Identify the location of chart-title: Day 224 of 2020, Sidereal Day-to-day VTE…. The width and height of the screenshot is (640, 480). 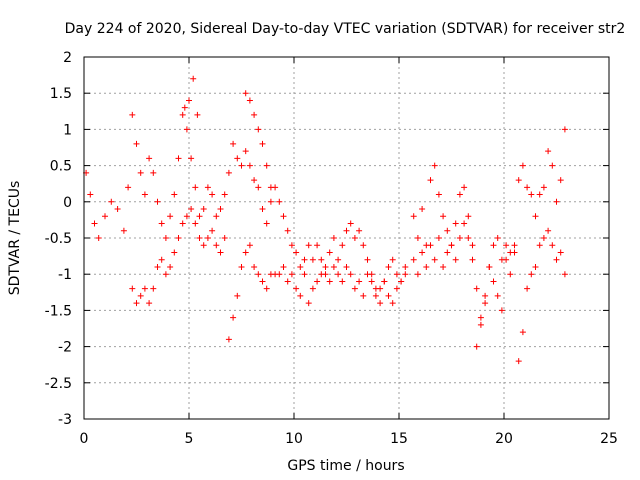
(345, 29).